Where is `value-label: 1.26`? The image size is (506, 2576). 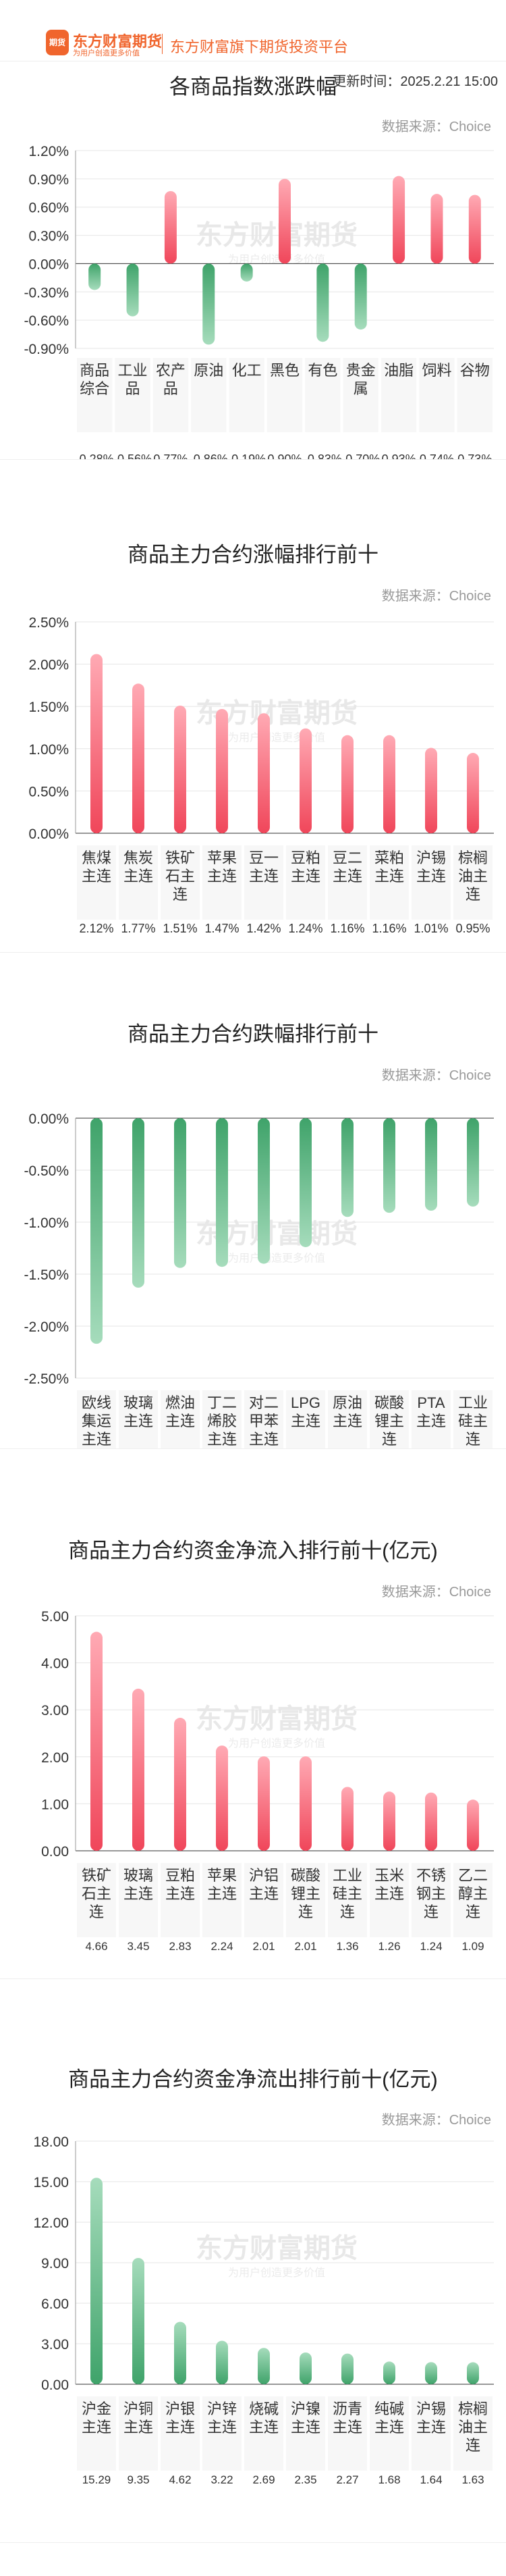
value-label: 1.26 is located at coordinates (389, 1946).